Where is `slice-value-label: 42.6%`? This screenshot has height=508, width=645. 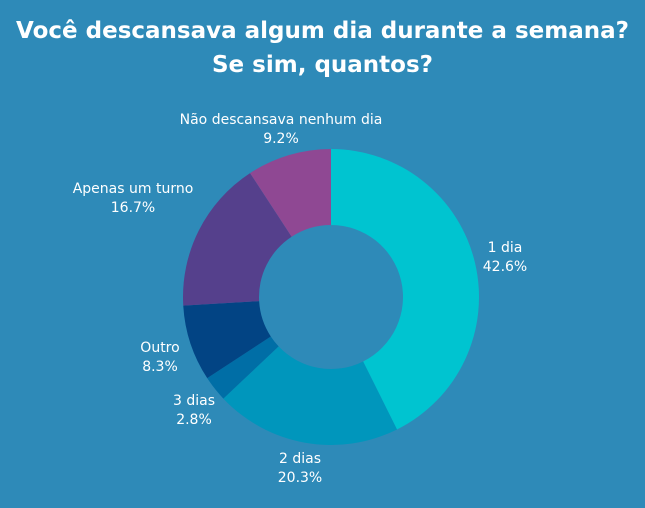 slice-value-label: 42.6% is located at coordinates (505, 267).